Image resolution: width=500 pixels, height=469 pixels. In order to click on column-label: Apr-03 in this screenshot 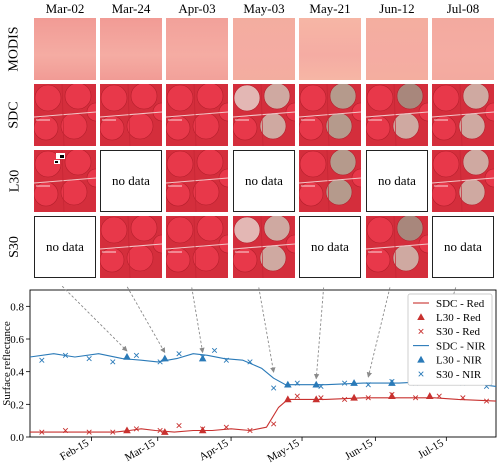, I will do `click(197, 8)`.